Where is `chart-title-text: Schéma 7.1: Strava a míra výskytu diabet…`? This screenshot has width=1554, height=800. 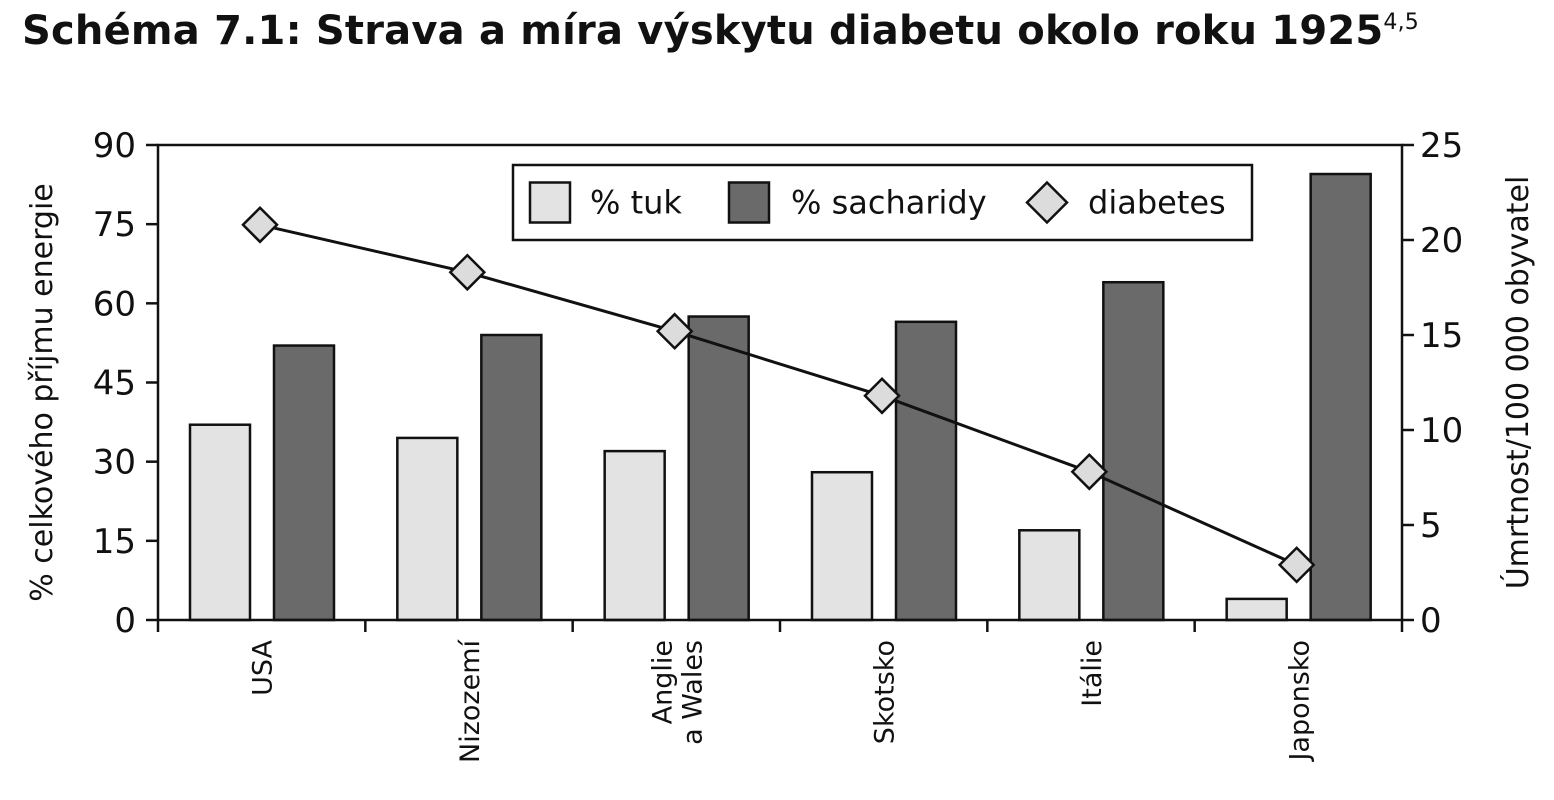 chart-title-text: Schéma 7.1: Strava a míra výskytu diabet… is located at coordinates (703, 31).